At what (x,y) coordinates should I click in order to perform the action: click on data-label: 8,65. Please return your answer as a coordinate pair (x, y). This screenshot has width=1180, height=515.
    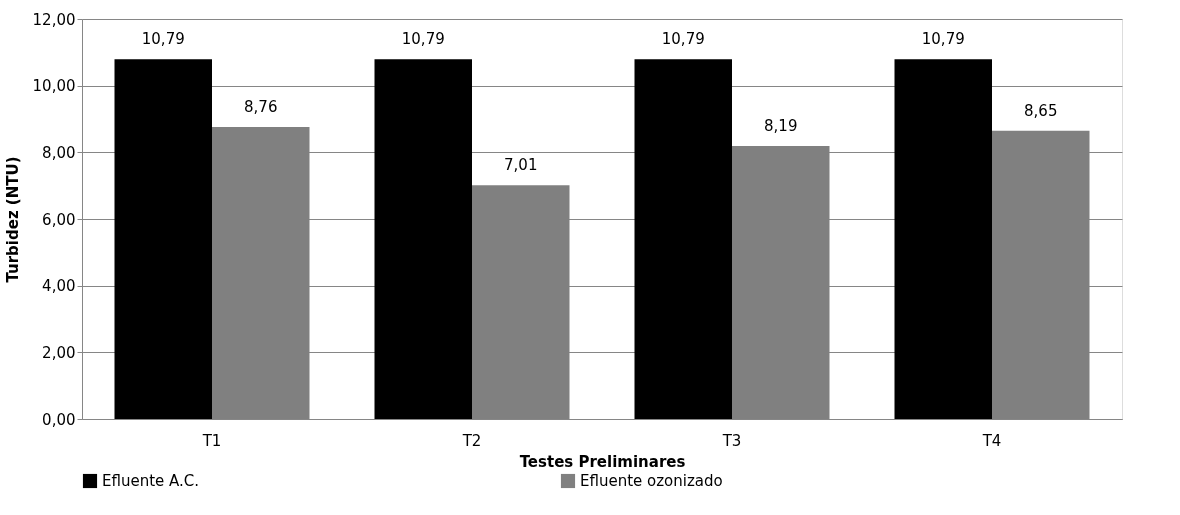
    Looking at the image, I should click on (1041, 110).